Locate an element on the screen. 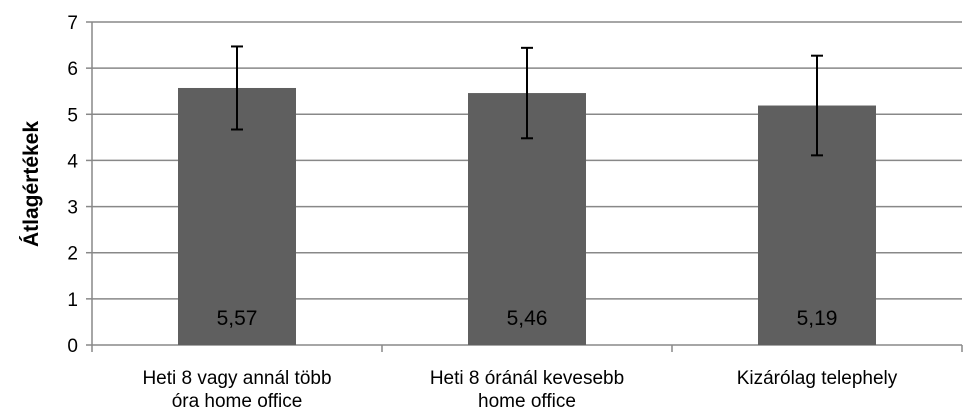 The height and width of the screenshot is (412, 972). y-tick-label-2: 2 is located at coordinates (72, 254).